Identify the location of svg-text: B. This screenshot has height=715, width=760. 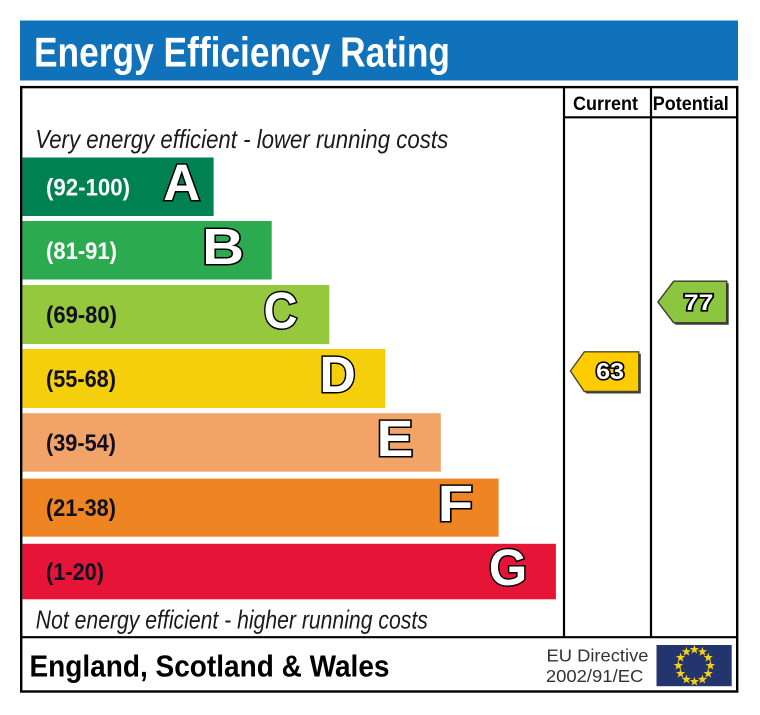
(223, 246).